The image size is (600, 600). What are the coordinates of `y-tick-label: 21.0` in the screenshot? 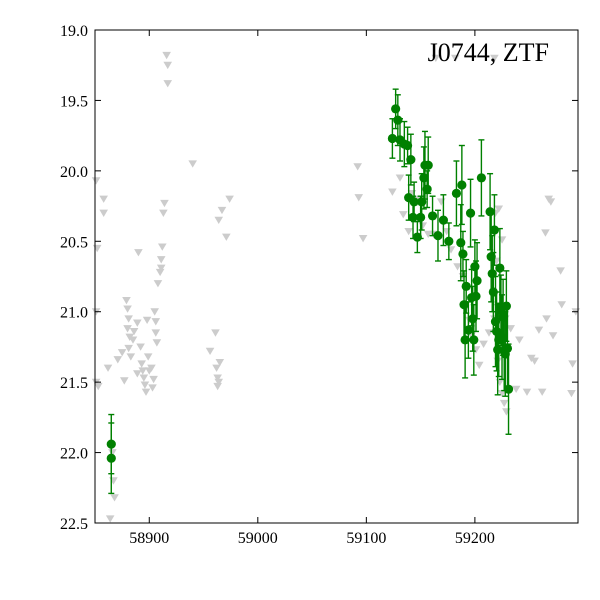 It's located at (74, 313).